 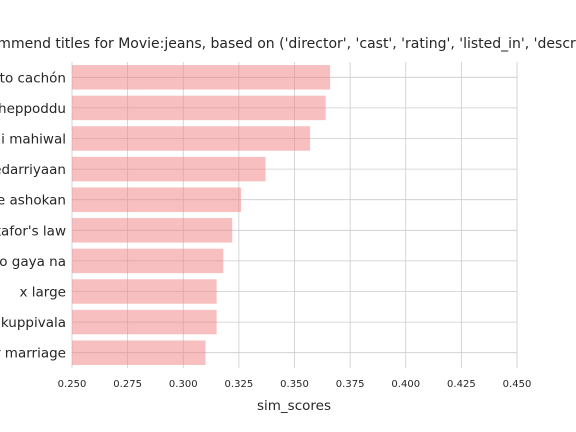 What do you see at coordinates (33, 140) in the screenshot?
I see `y-tick-label: ni mahiwal` at bounding box center [33, 140].